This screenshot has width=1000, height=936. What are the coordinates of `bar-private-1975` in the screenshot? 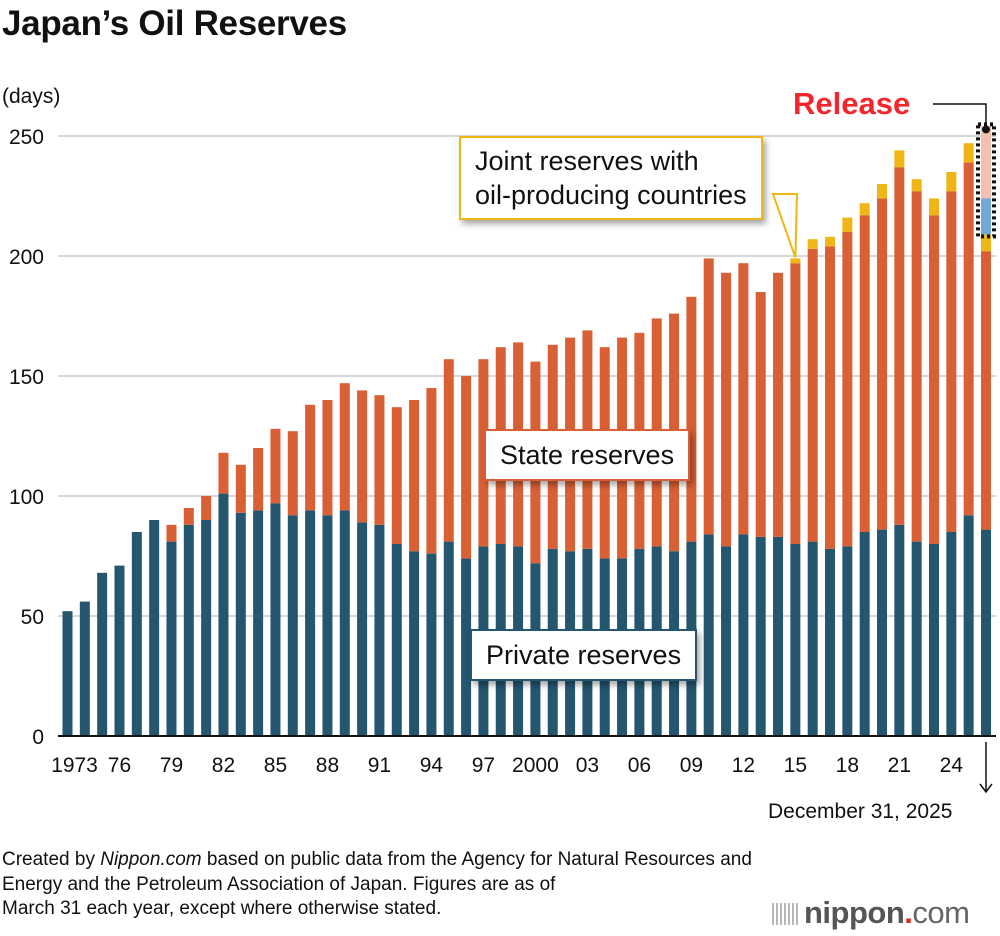 It's located at (102, 654).